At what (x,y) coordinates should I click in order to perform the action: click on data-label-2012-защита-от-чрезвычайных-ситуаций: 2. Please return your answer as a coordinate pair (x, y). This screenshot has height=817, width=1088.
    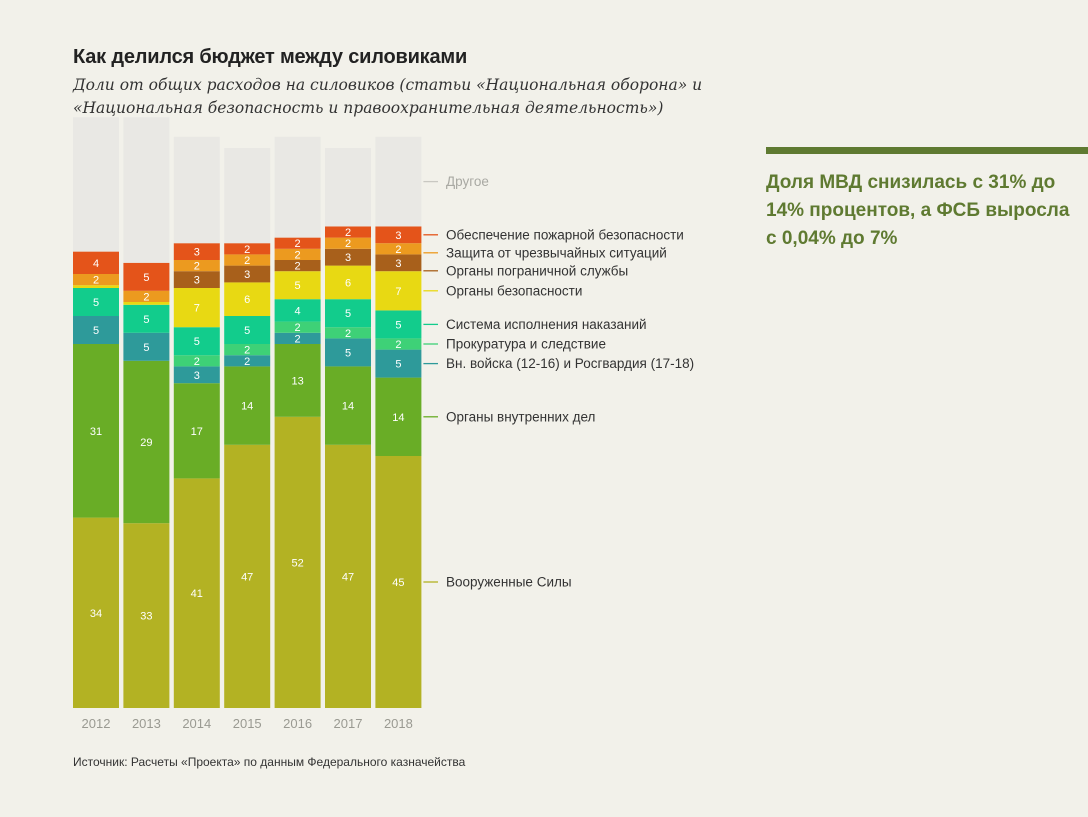
    Looking at the image, I should click on (96, 281).